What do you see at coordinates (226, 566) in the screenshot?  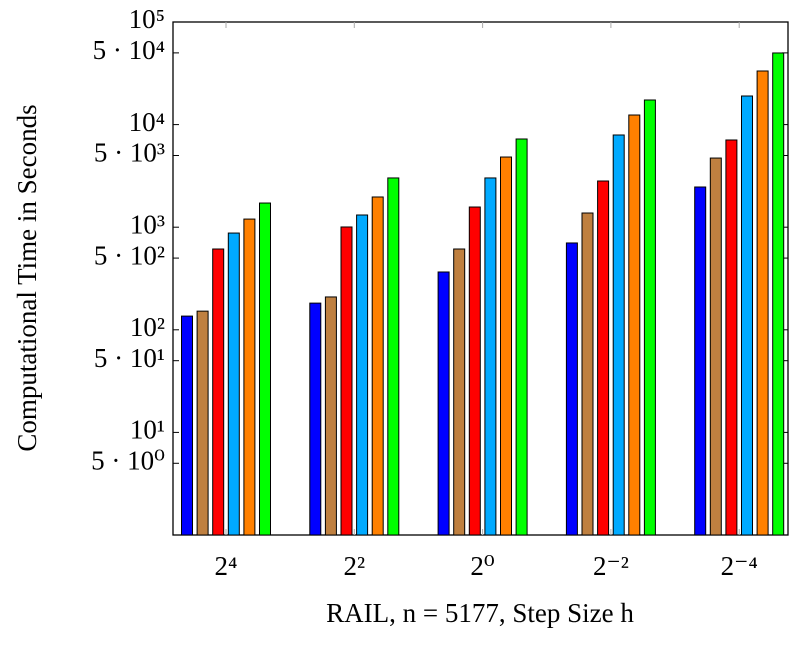 I see `x-tick-label: 2⁴` at bounding box center [226, 566].